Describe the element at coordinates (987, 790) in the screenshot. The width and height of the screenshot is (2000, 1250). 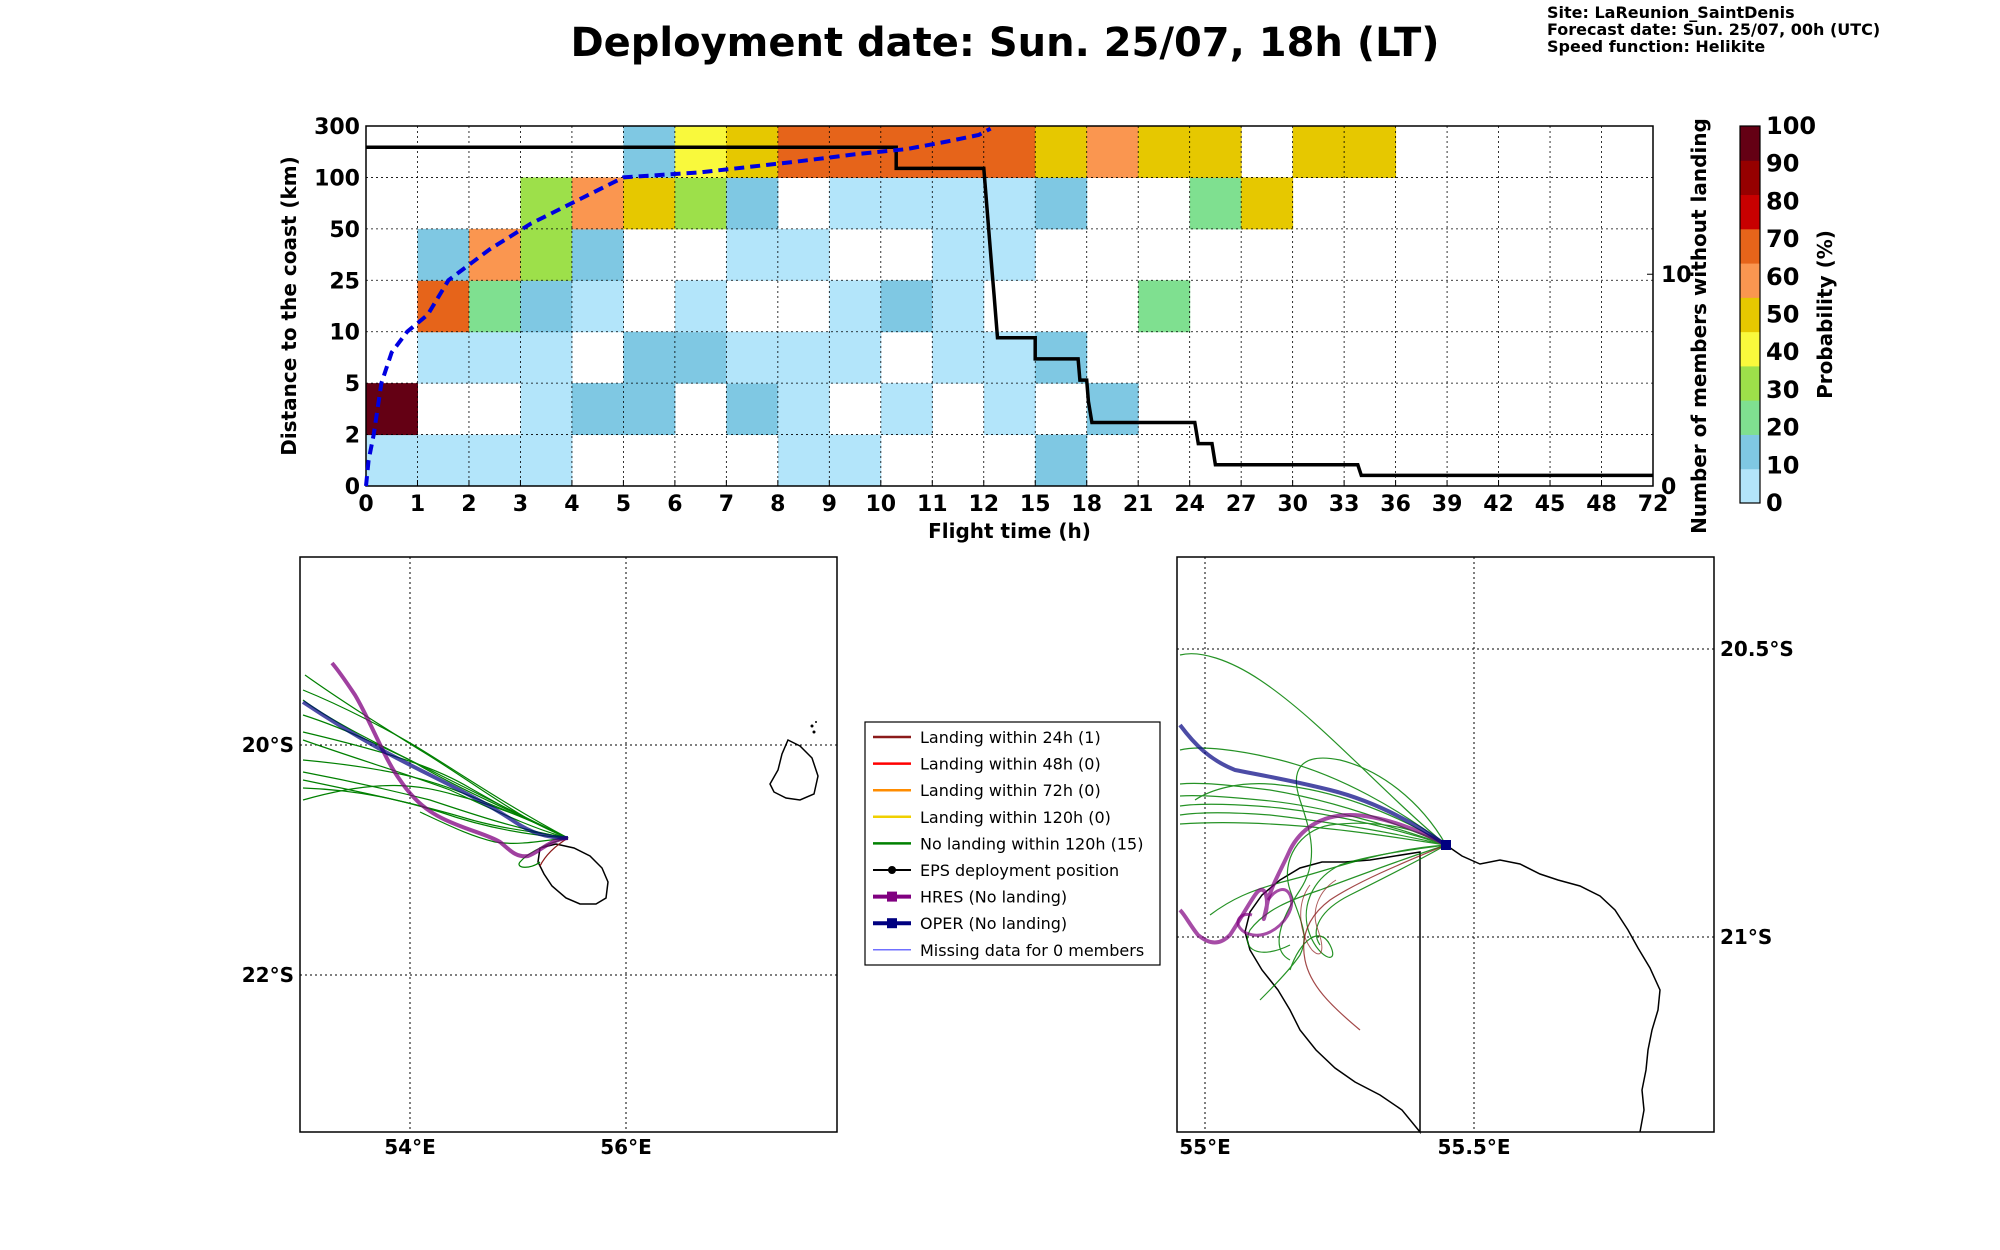
I see `legend-entry: Landing within 72h (0)` at that location.